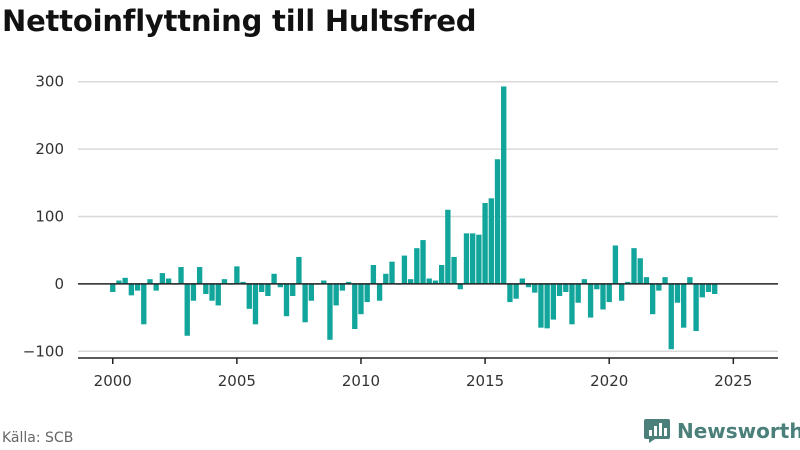  I want to click on x-tick-label: 2000, so click(113, 381).